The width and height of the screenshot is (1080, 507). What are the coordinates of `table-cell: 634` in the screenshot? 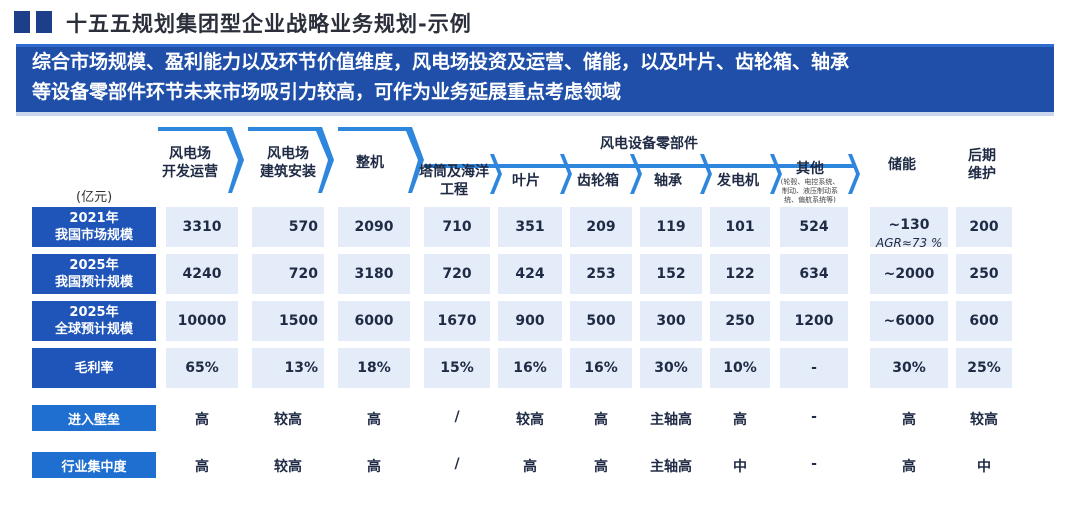 It's located at (814, 274).